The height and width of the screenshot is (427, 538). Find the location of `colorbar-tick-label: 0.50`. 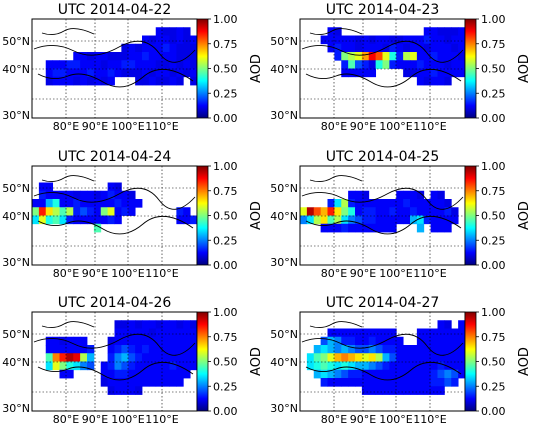

colorbar-tick-label: 0.50 is located at coordinates (225, 69).